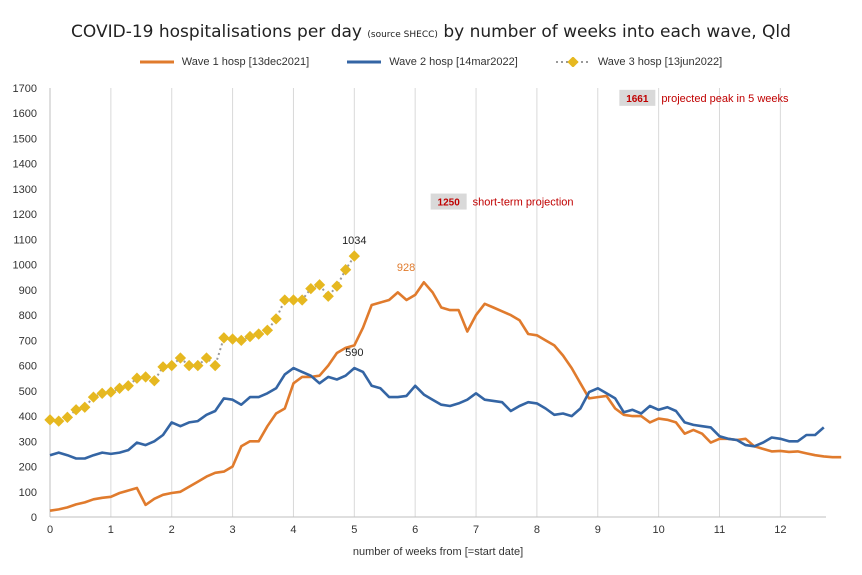 This screenshot has height=575, width=862. Describe the element at coordinates (572, 62) in the screenshot. I see `legend-swatch-wave3` at that location.